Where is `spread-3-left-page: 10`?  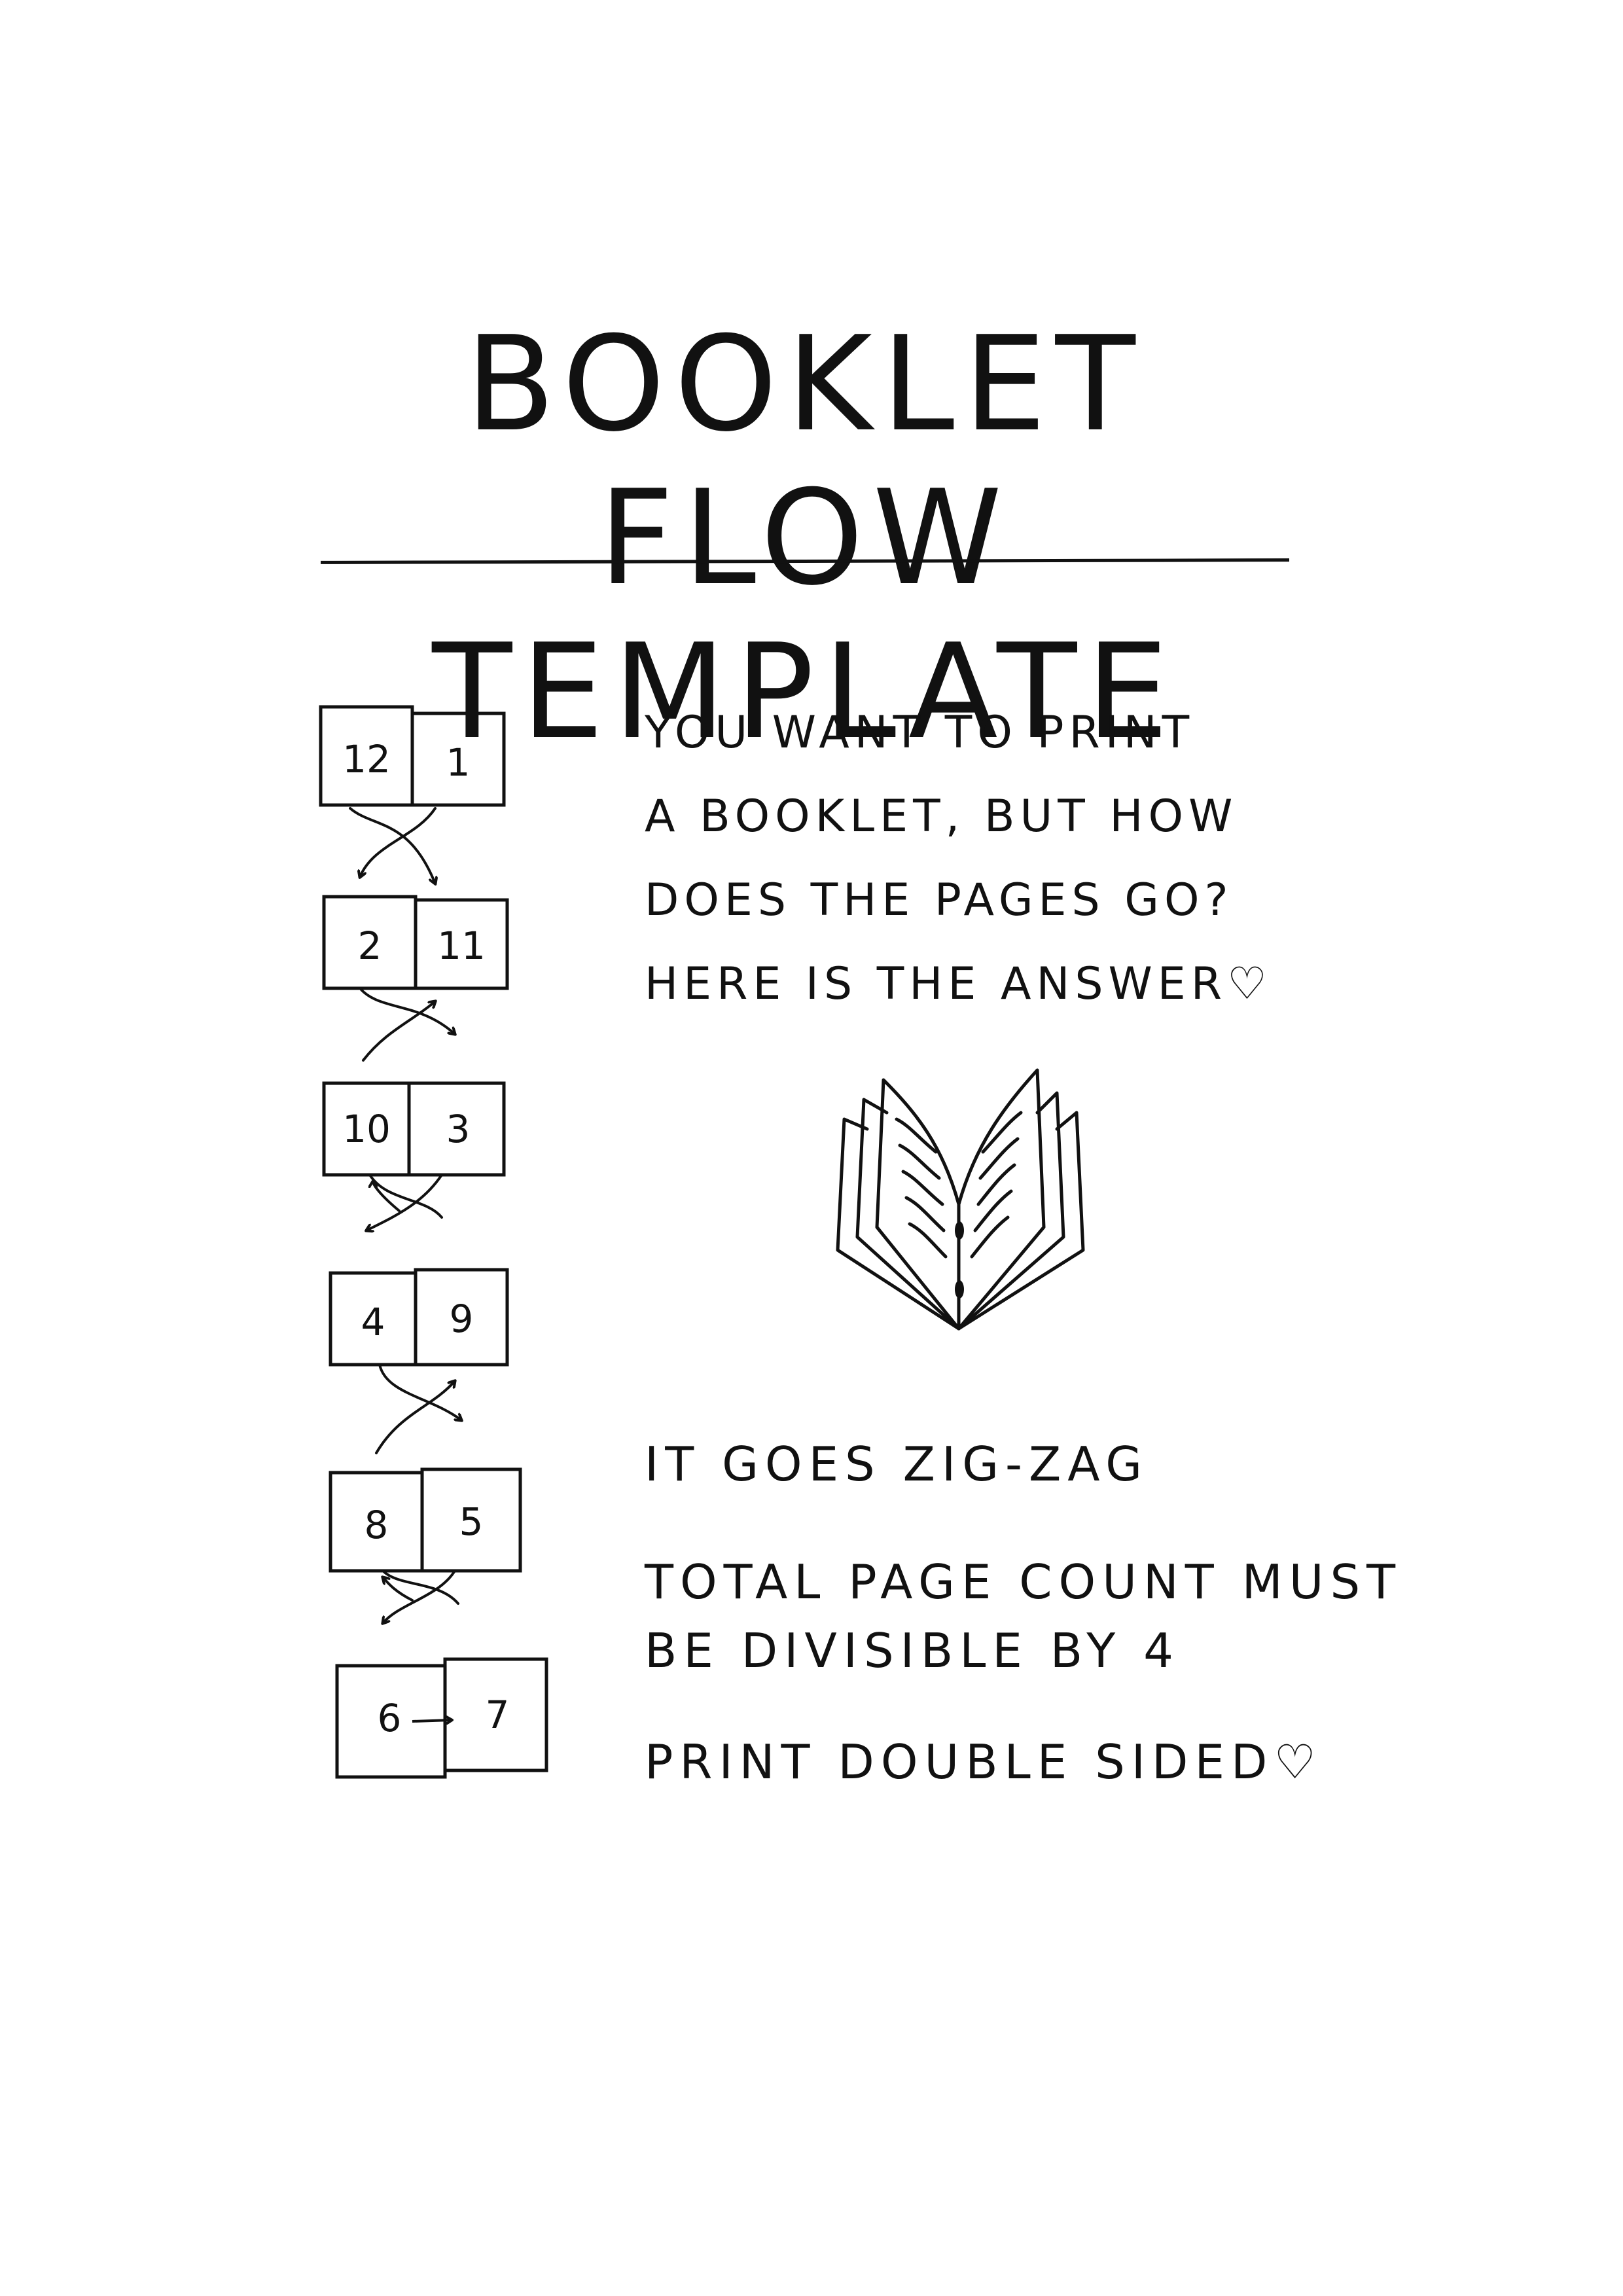
spread-3-left-page: 10 is located at coordinates (367, 1129).